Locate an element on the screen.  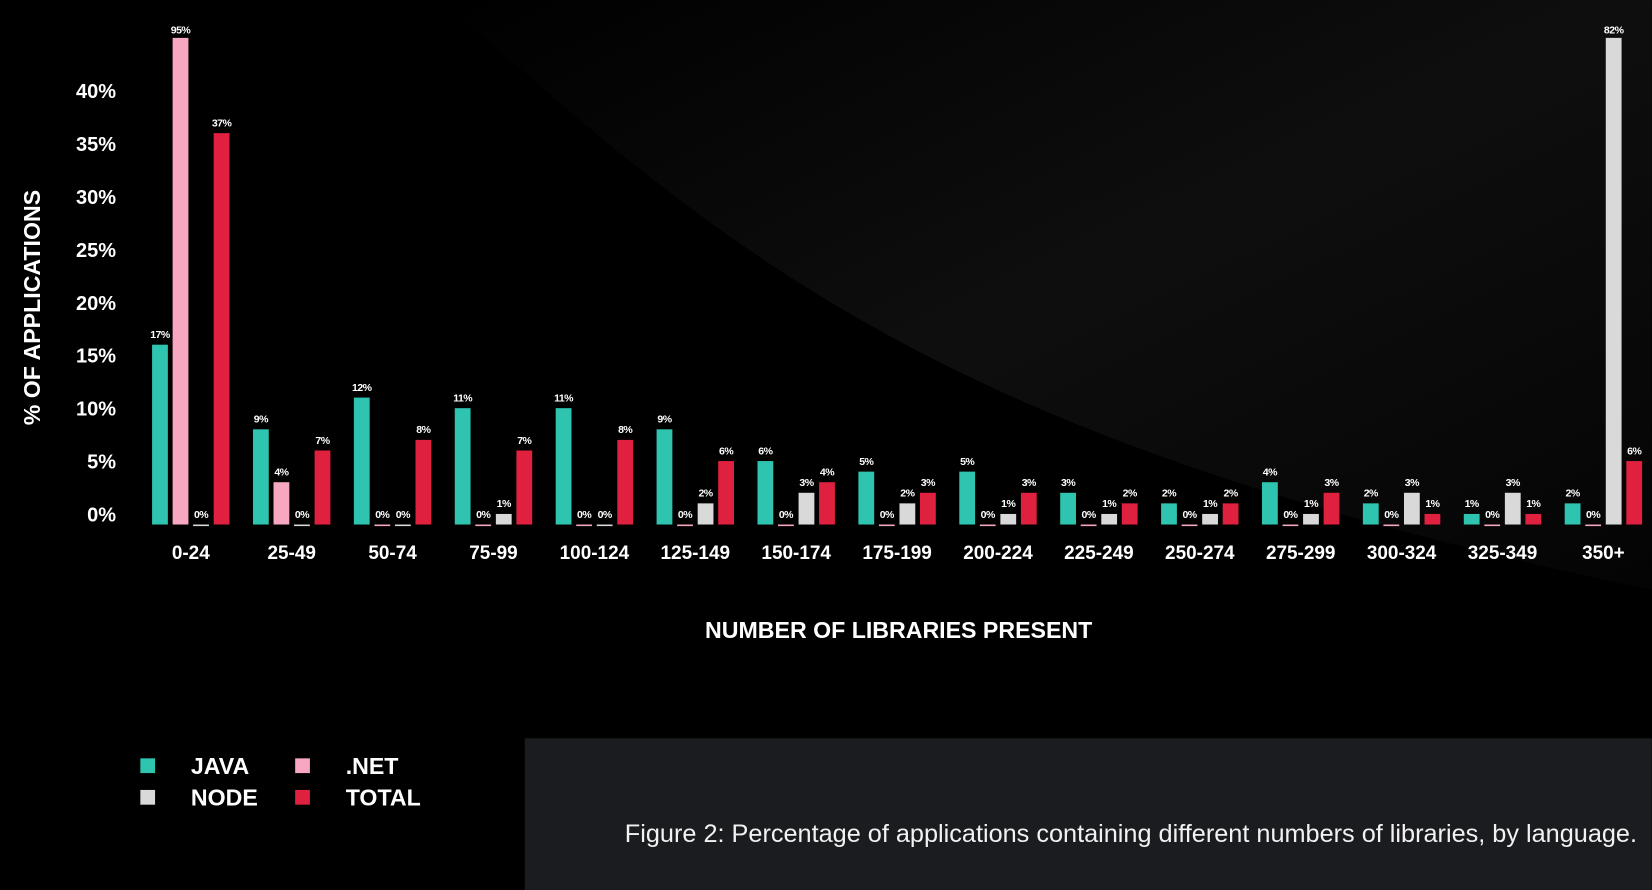
value-label: 95% is located at coordinates (181, 30).